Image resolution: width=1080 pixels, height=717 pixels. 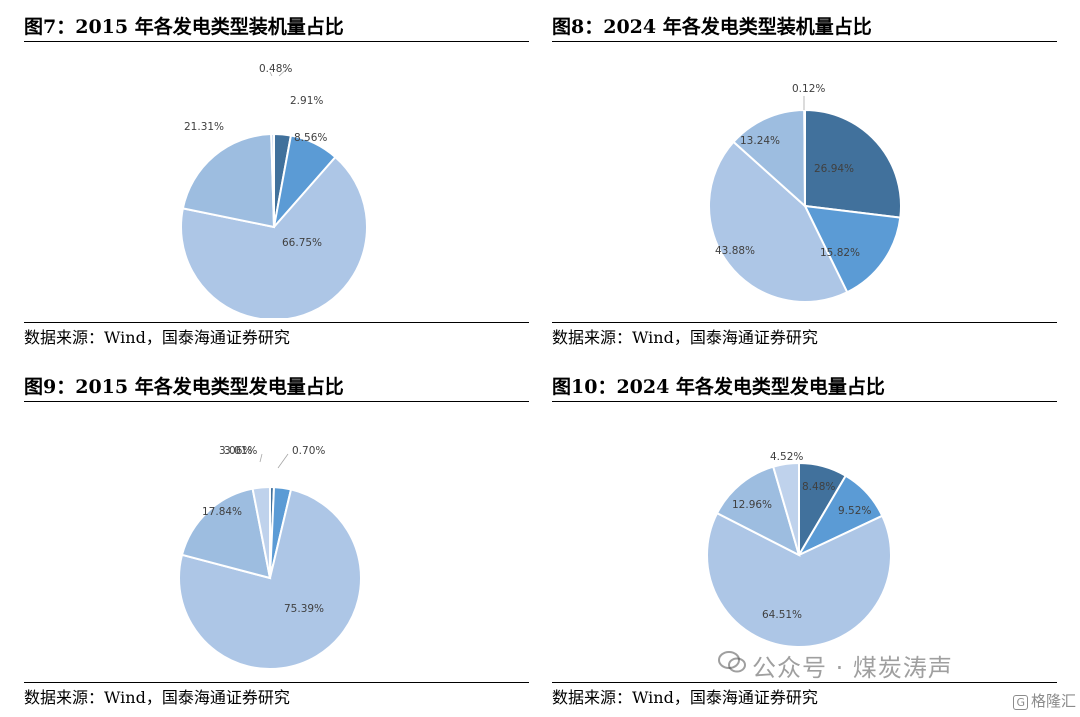 I want to click on chart-title: 图10：2024 年各发电类型发电量占比, so click(x=718, y=387).